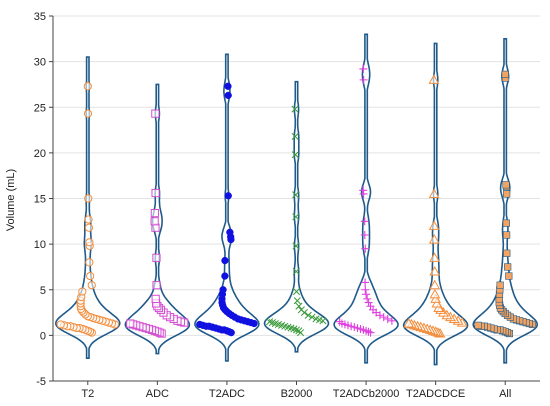 Image resolution: width=550 pixels, height=406 pixels. I want to click on points-T2ADCb2000, so click(365, 200).